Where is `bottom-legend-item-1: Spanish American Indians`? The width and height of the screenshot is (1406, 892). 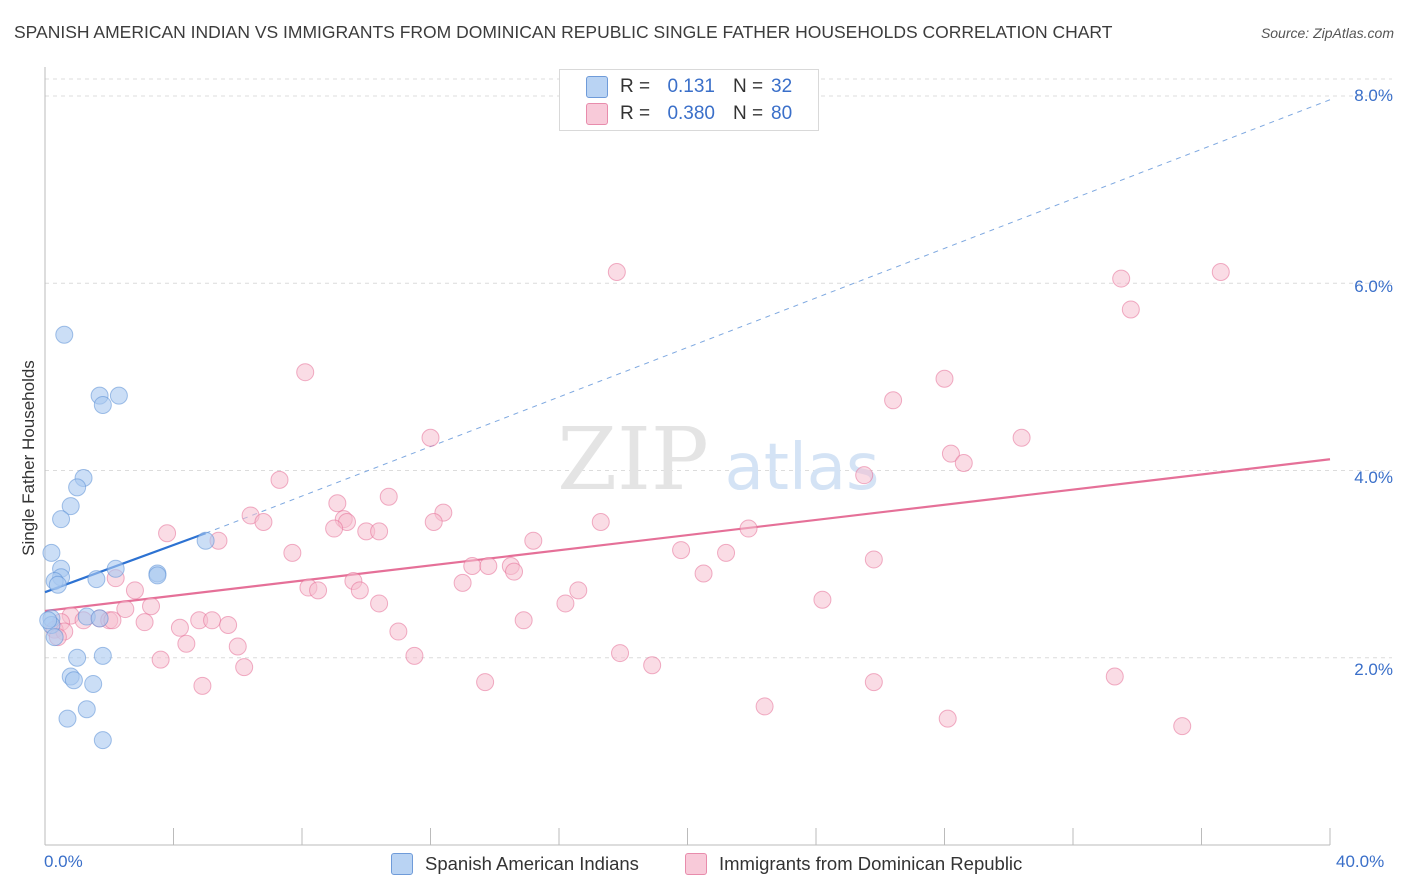 bottom-legend-item-1: Spanish American Indians is located at coordinates (515, 864).